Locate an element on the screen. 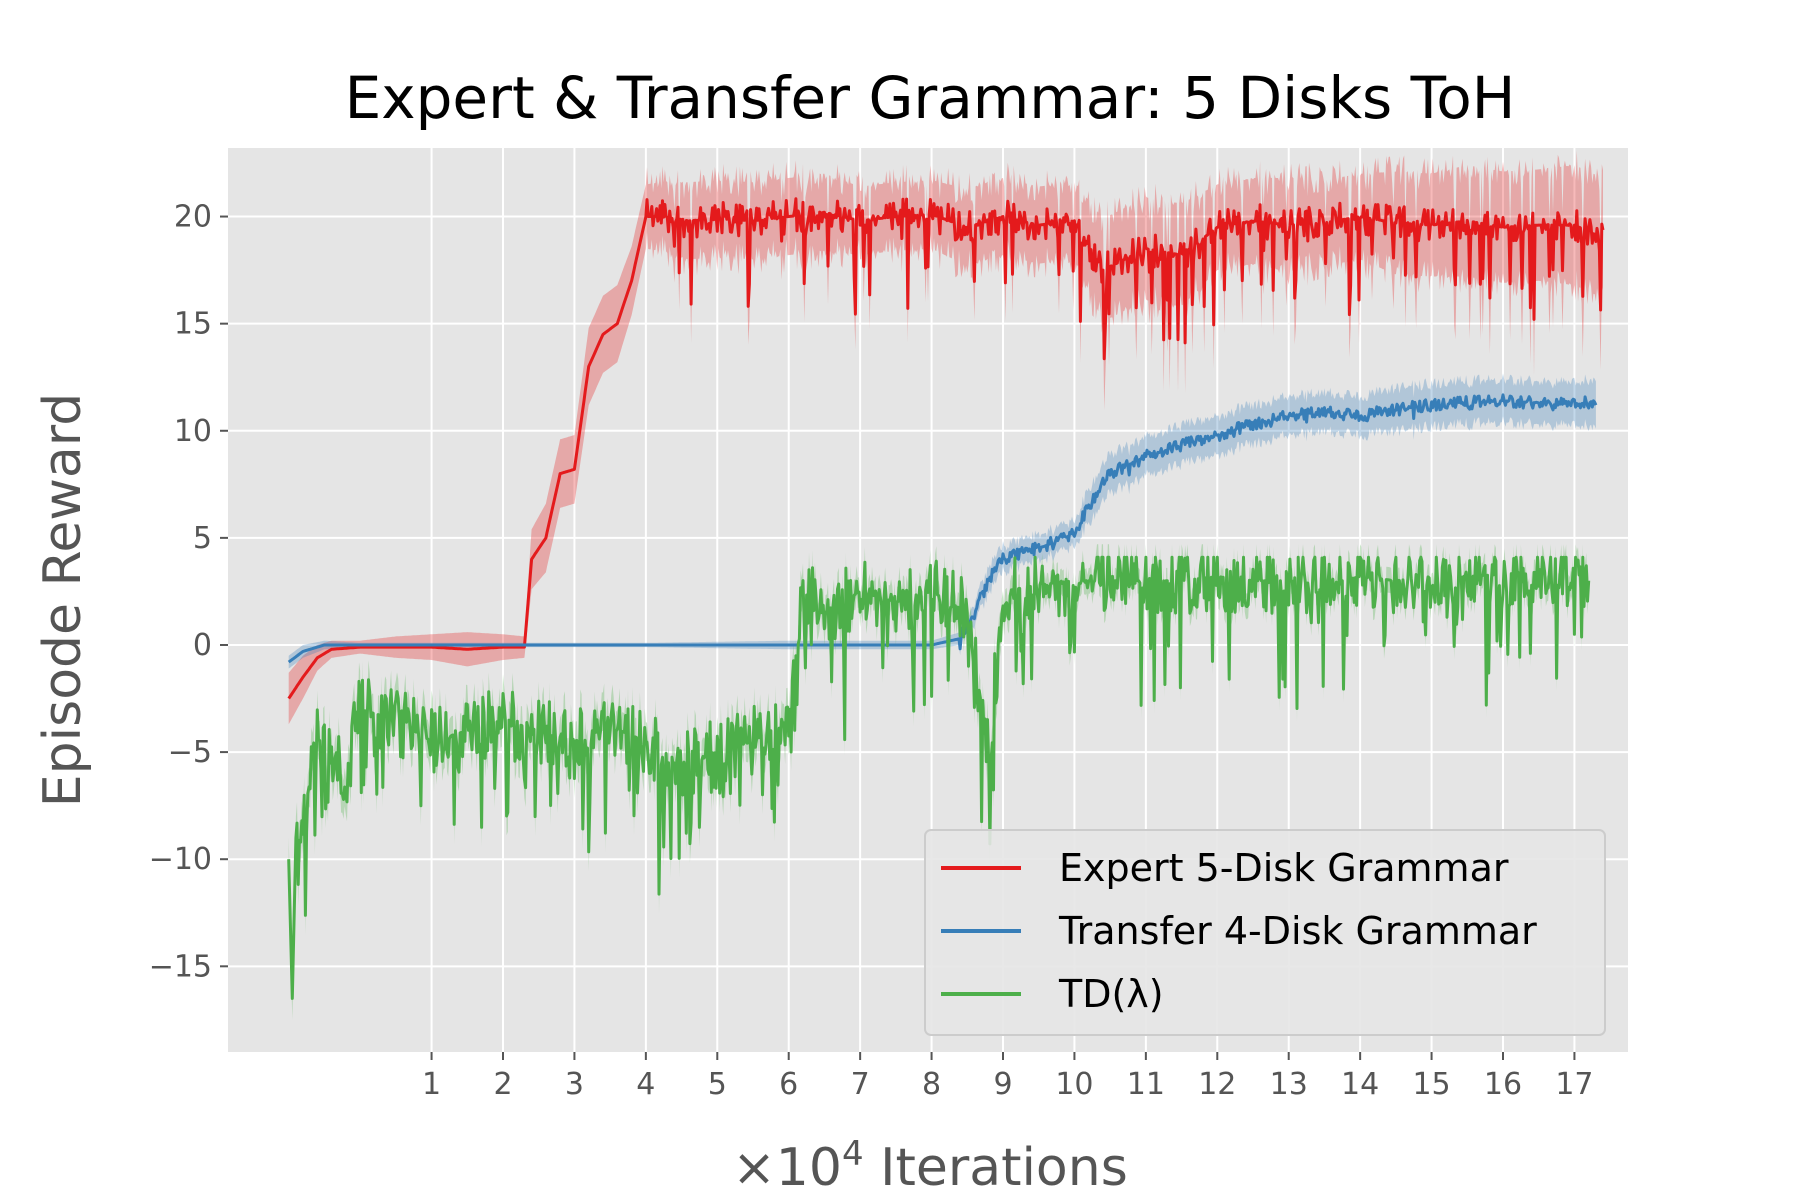  y-tick-label: 5 is located at coordinates (202, 538).